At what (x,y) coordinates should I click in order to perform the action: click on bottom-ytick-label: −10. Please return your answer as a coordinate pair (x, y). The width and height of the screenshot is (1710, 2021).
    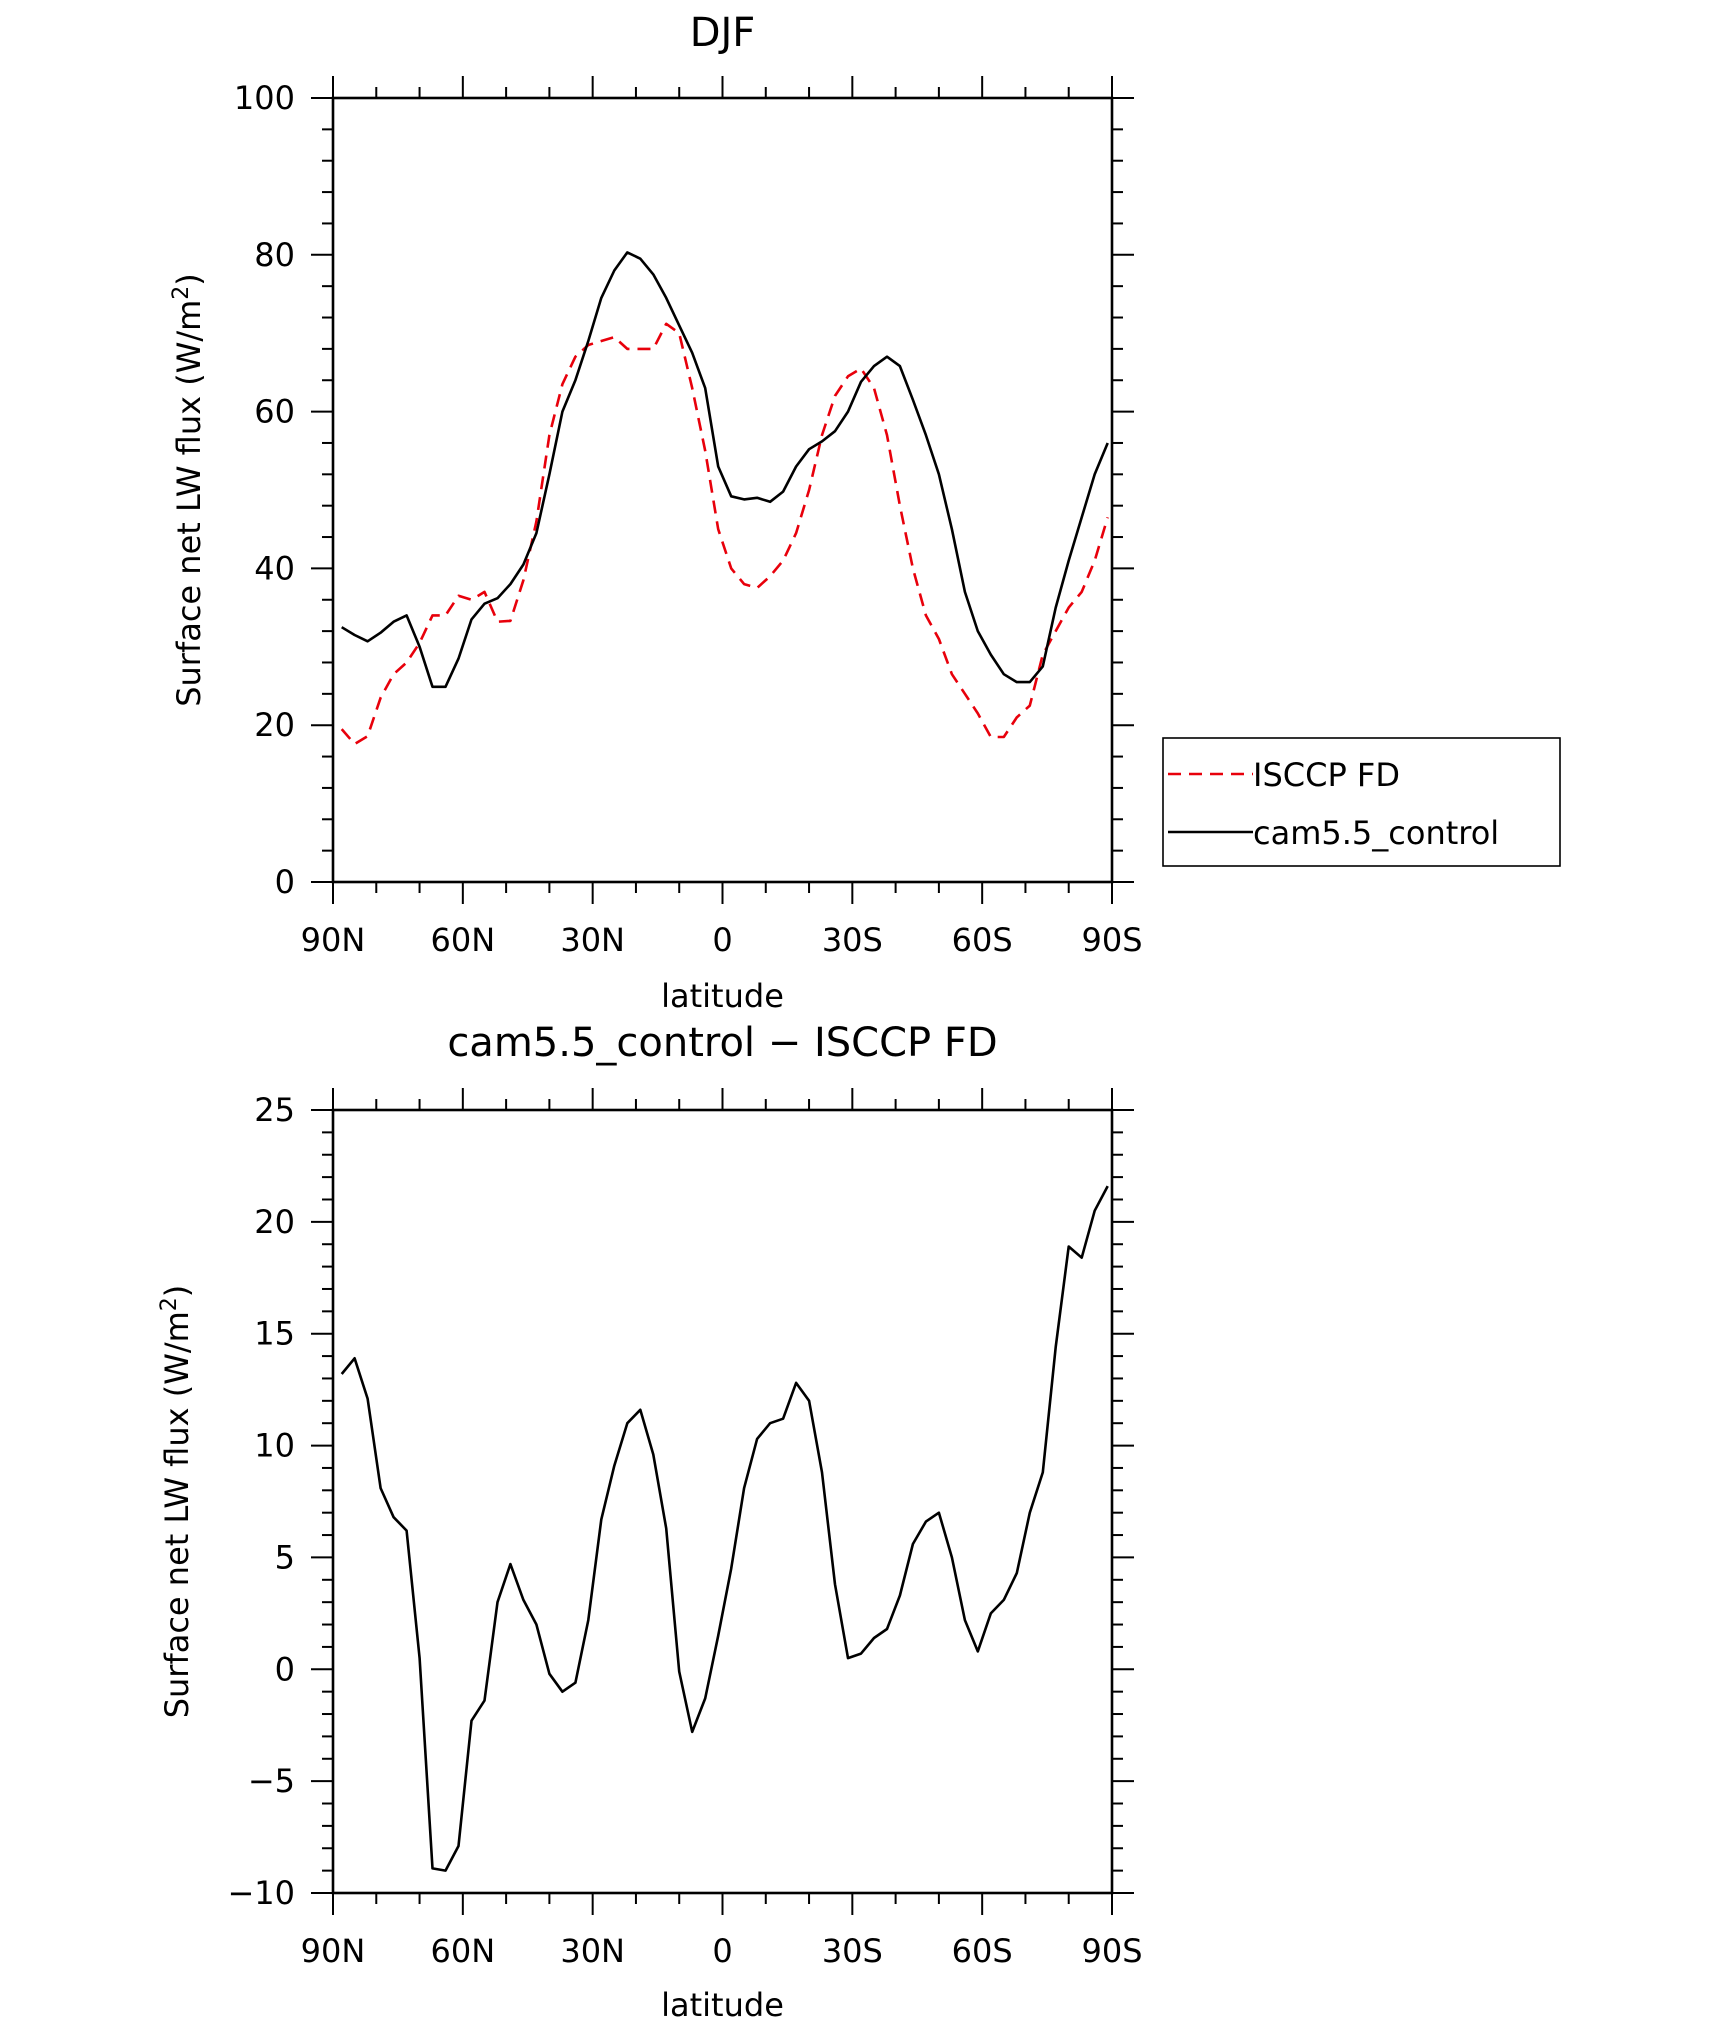
    Looking at the image, I should click on (261, 1893).